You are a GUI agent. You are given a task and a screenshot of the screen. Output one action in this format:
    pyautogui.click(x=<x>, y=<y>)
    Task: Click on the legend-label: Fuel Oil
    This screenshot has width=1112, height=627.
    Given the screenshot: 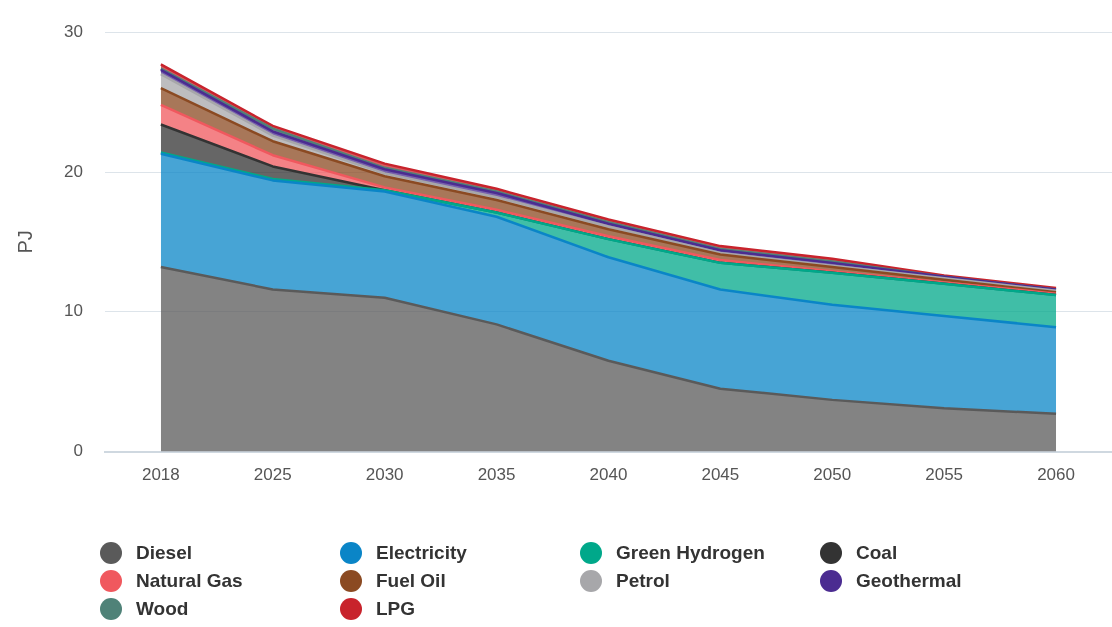 What is the action you would take?
    pyautogui.click(x=411, y=581)
    